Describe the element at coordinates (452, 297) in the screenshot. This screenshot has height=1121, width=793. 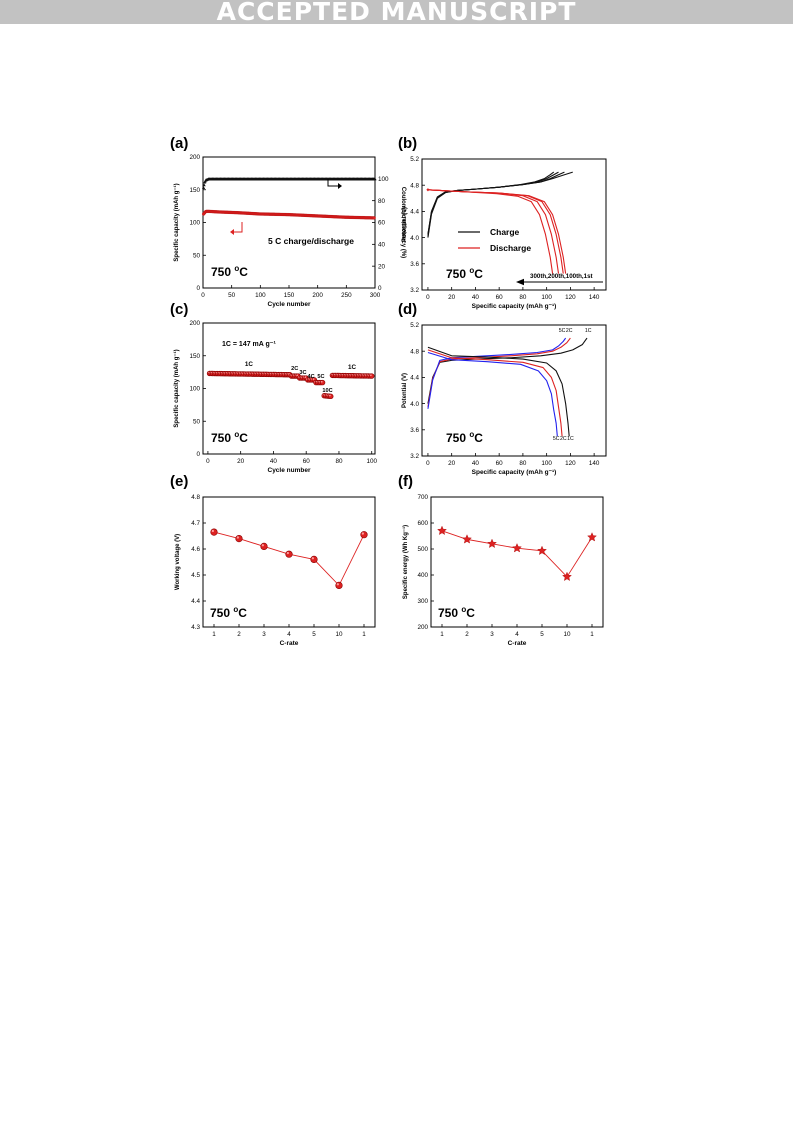
I see `x-tick-label: 20` at that location.